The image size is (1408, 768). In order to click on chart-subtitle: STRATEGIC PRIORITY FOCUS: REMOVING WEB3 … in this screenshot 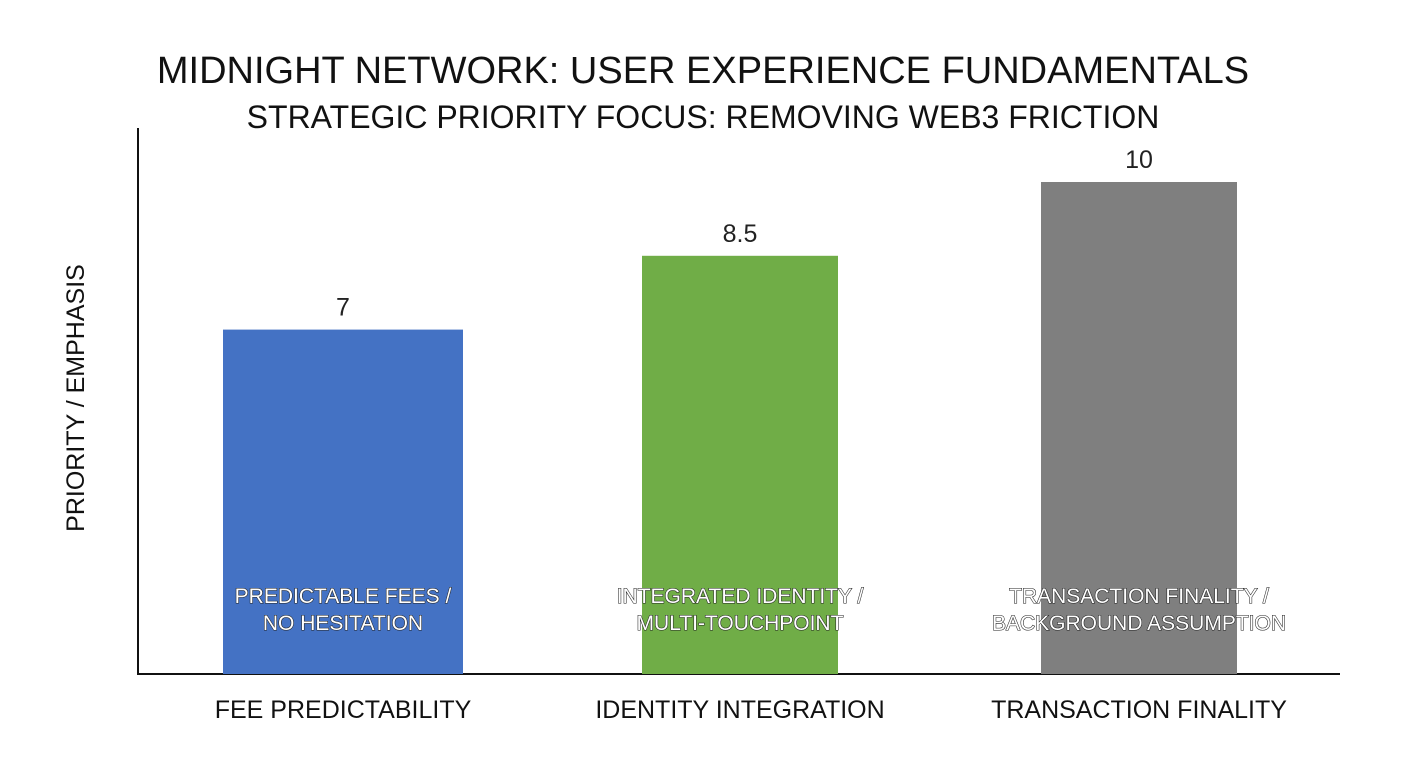, I will do `click(703, 117)`.